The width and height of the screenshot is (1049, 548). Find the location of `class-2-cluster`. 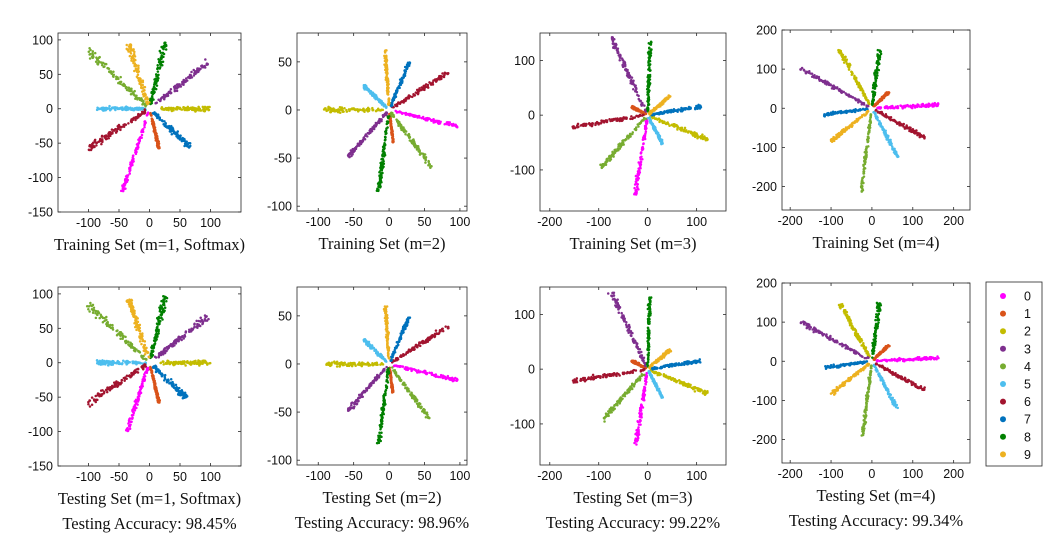

class-2-cluster is located at coordinates (854, 77).